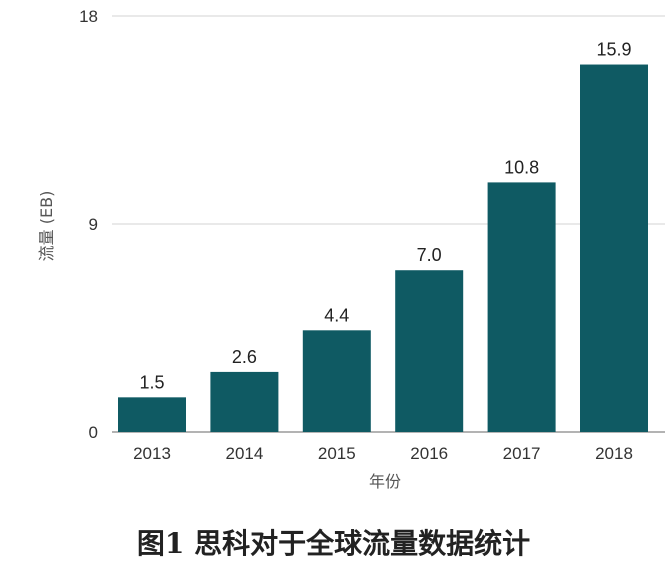 This screenshot has height=582, width=667. Describe the element at coordinates (244, 453) in the screenshot. I see `x-tick-2014: 2014` at that location.